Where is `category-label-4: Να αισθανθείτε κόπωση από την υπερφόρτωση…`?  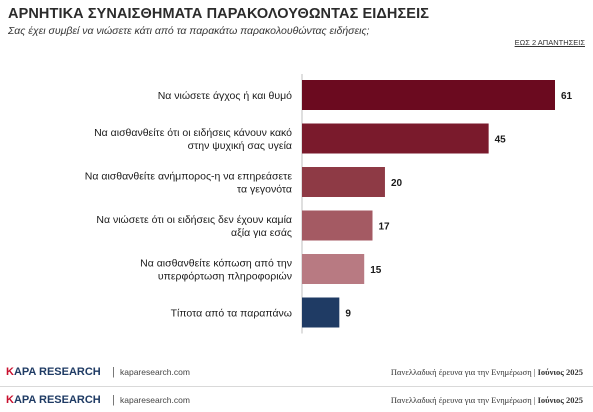 category-label-4: Να αισθανθείτε κόπωση από την υπερφόρτωση… is located at coordinates (216, 270).